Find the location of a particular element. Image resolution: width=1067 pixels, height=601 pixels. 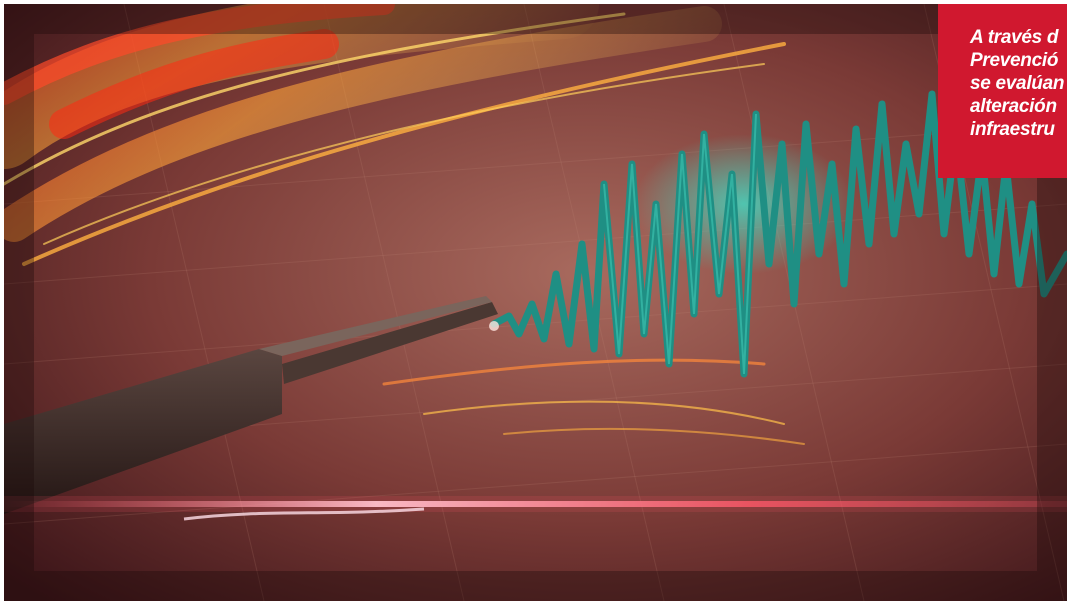

glow-line is located at coordinates (535, 508).